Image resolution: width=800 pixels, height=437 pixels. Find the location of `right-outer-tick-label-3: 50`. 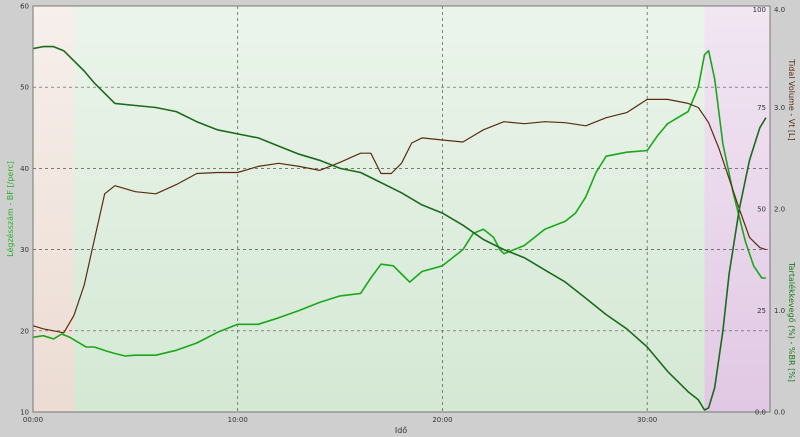

right-outer-tick-label-3: 50 is located at coordinates (761, 210).